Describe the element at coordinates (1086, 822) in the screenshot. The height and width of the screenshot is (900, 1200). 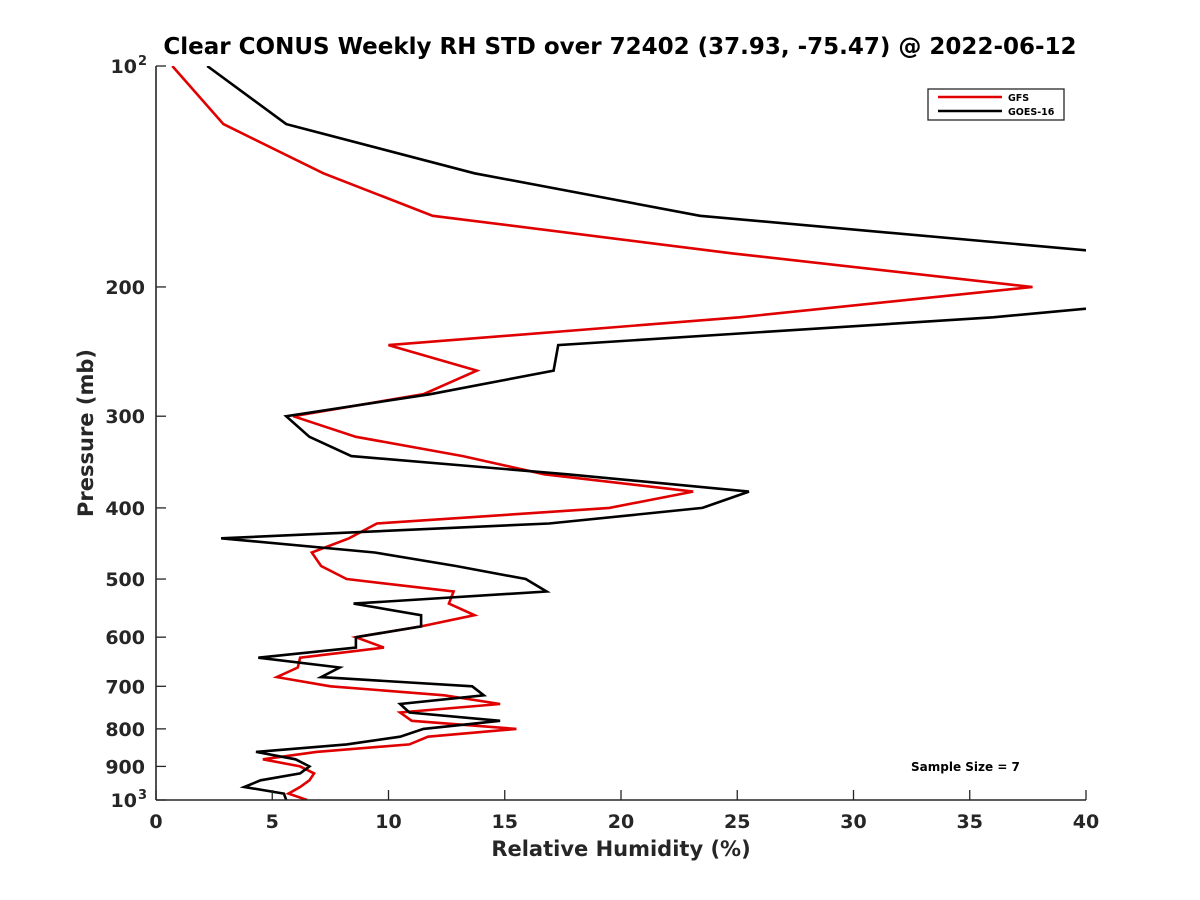
I see `x-tick-label: 40` at that location.